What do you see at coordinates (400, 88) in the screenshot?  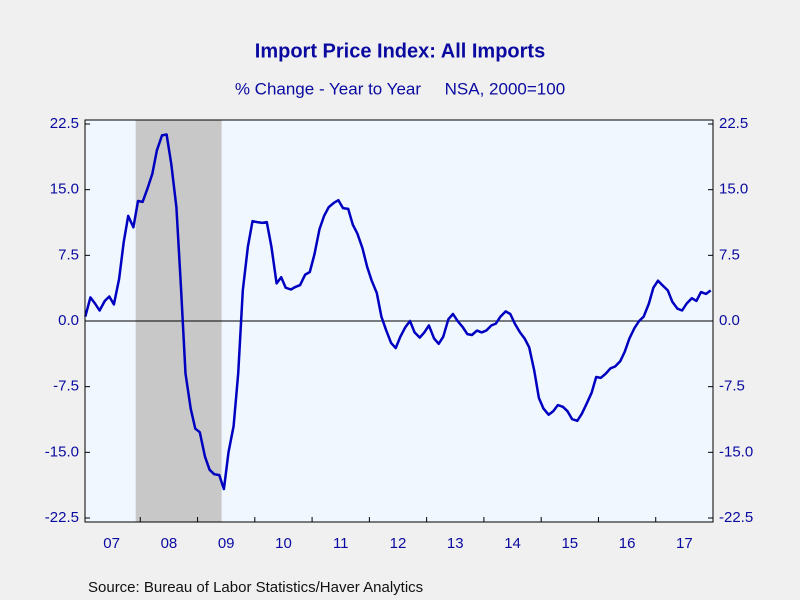 I see `chart-subtitle: % Change - Year to Year NSA, 2000=100` at bounding box center [400, 88].